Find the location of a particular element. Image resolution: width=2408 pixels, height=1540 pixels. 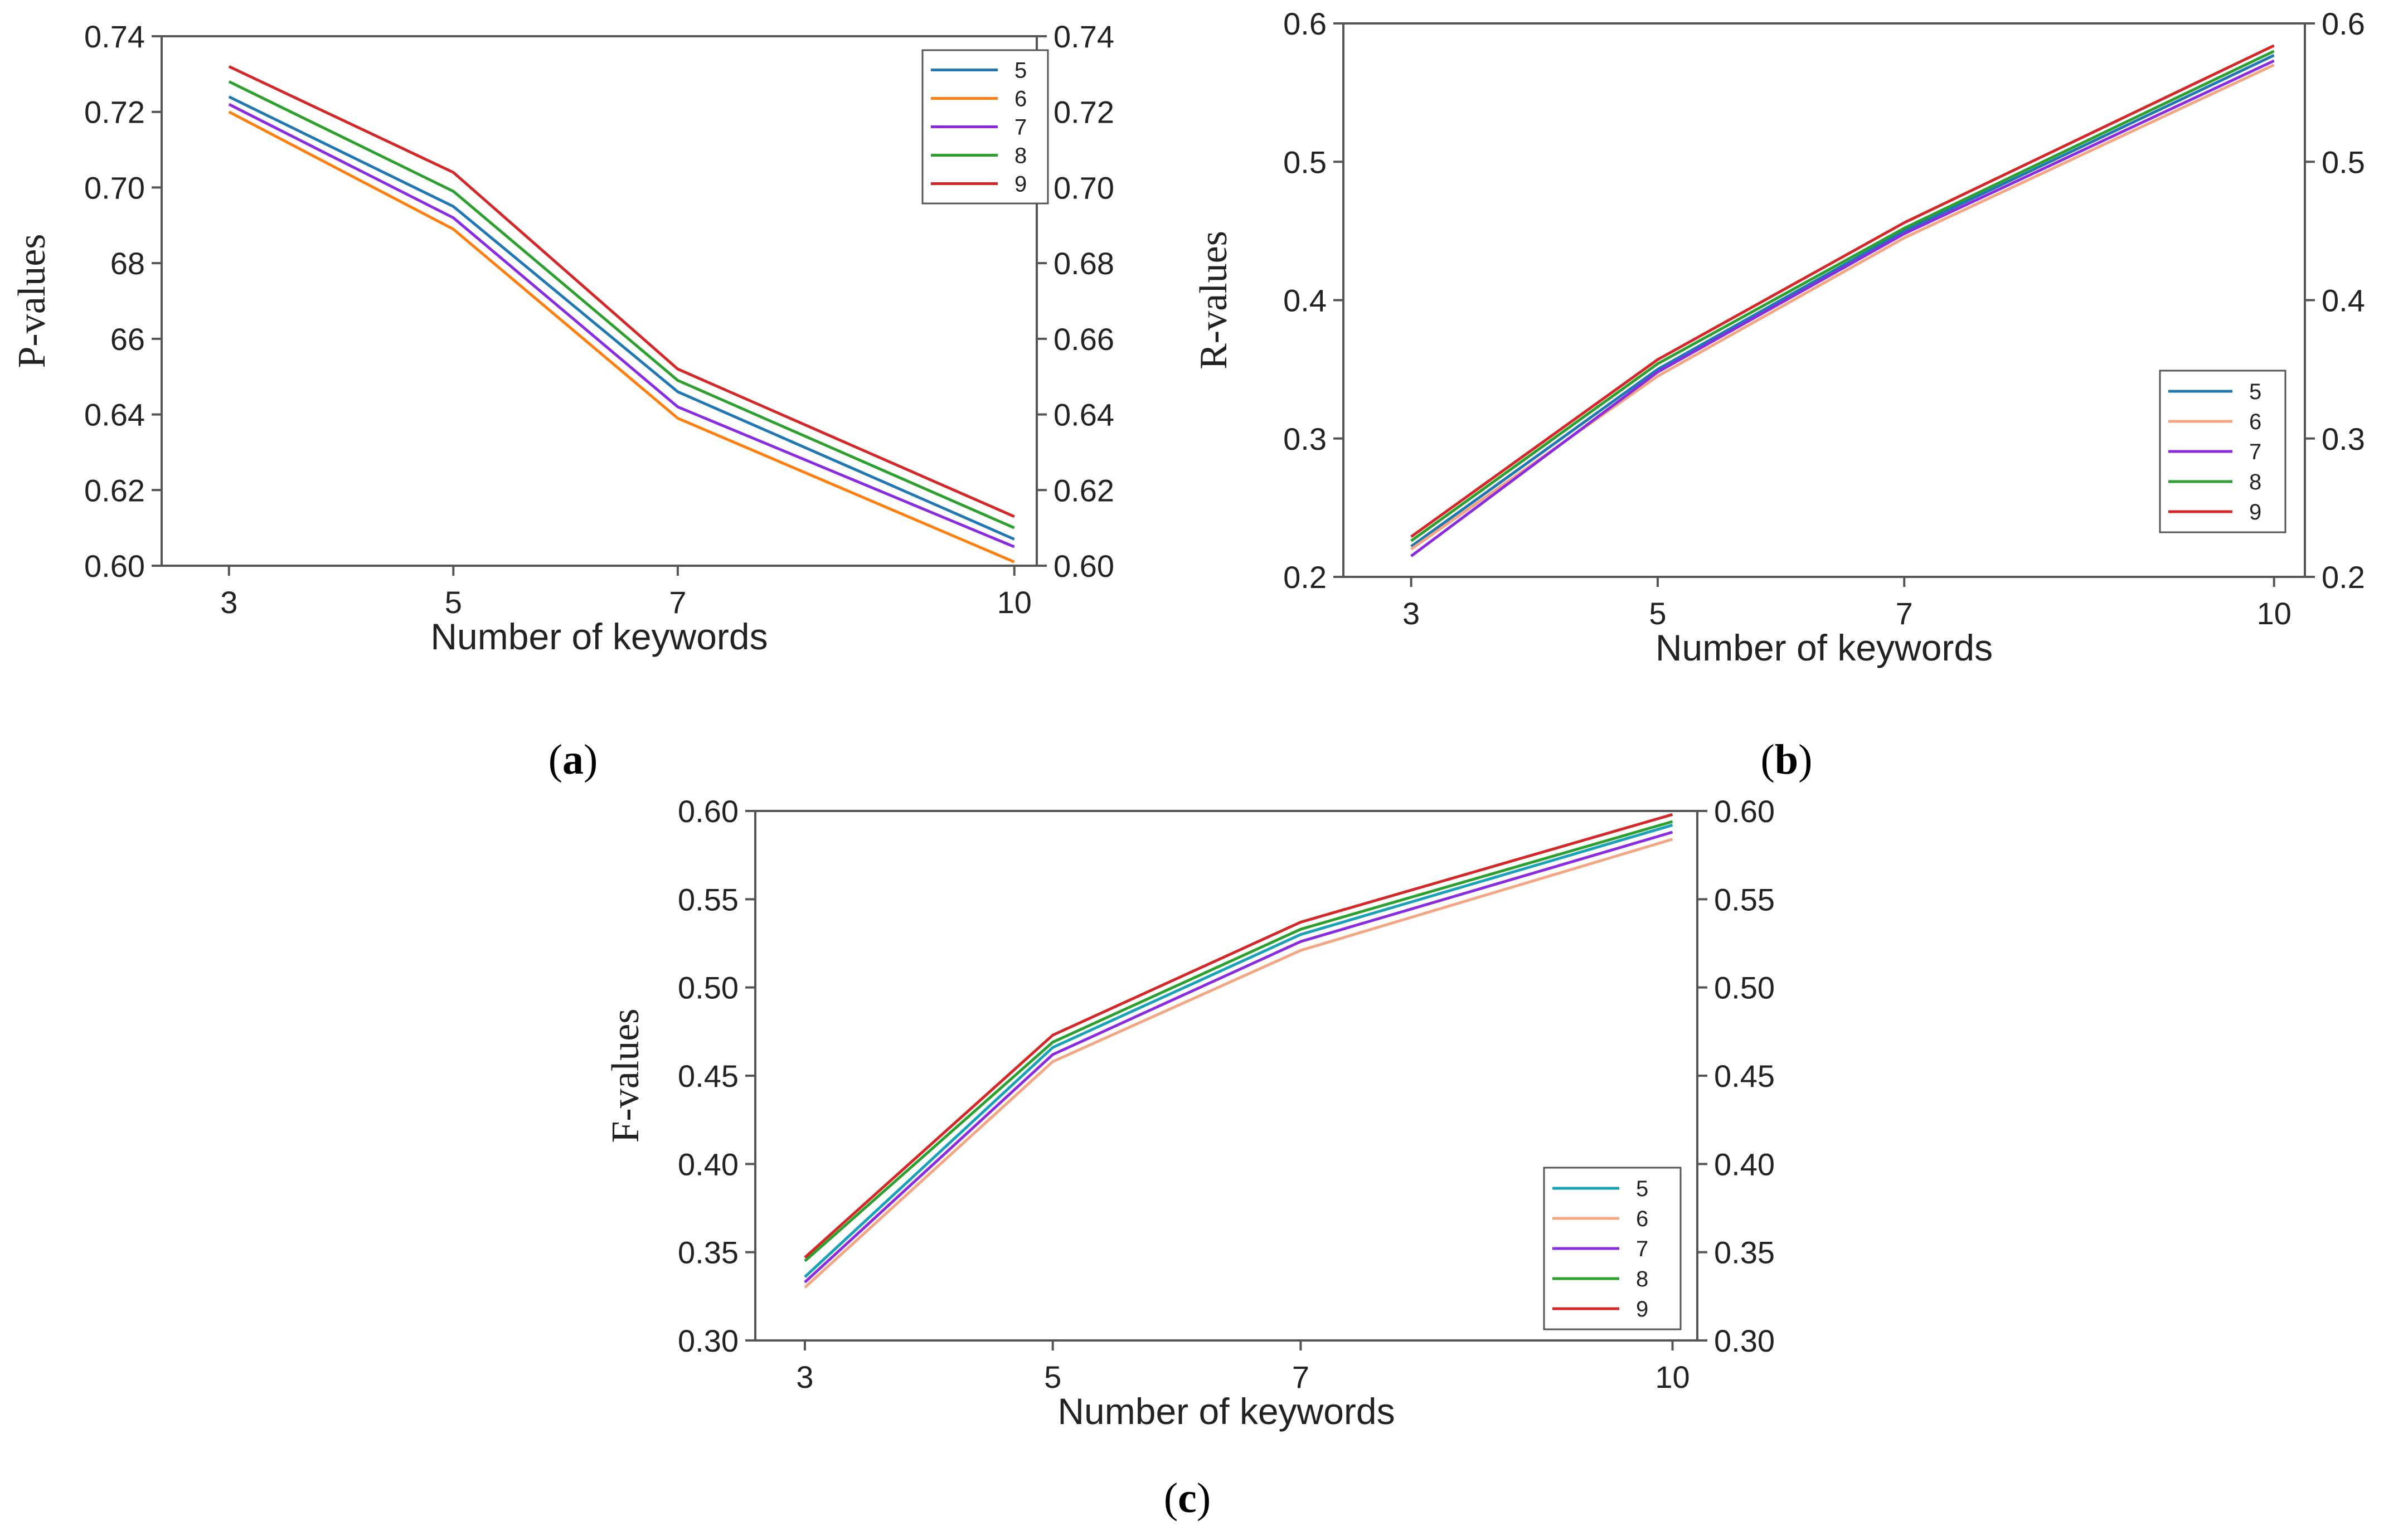

y-tick-label-right: 0.50 is located at coordinates (1745, 987).